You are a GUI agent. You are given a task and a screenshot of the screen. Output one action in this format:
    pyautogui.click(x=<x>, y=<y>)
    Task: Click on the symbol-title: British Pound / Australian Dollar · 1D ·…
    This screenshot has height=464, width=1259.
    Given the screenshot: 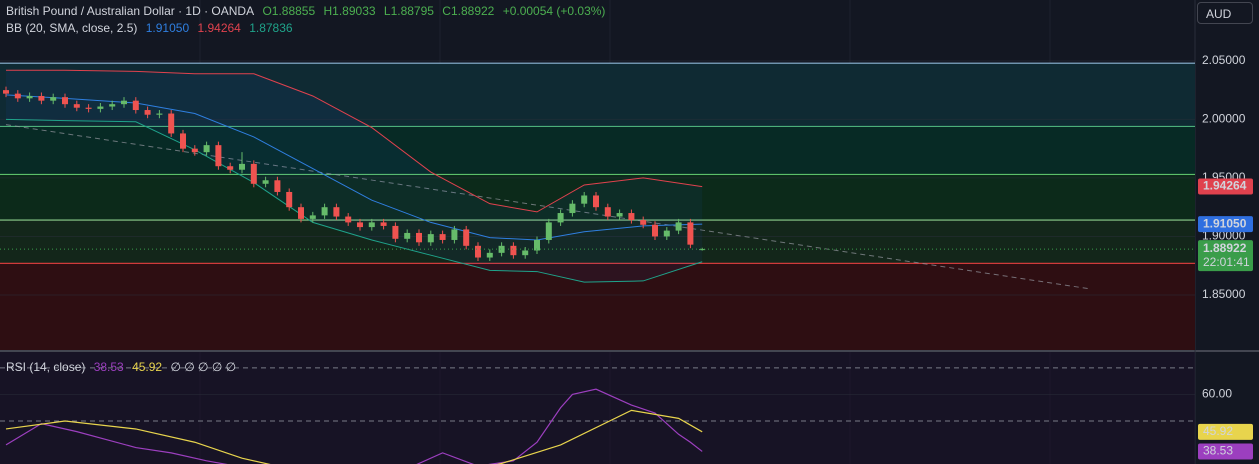 What is the action you would take?
    pyautogui.click(x=130, y=11)
    